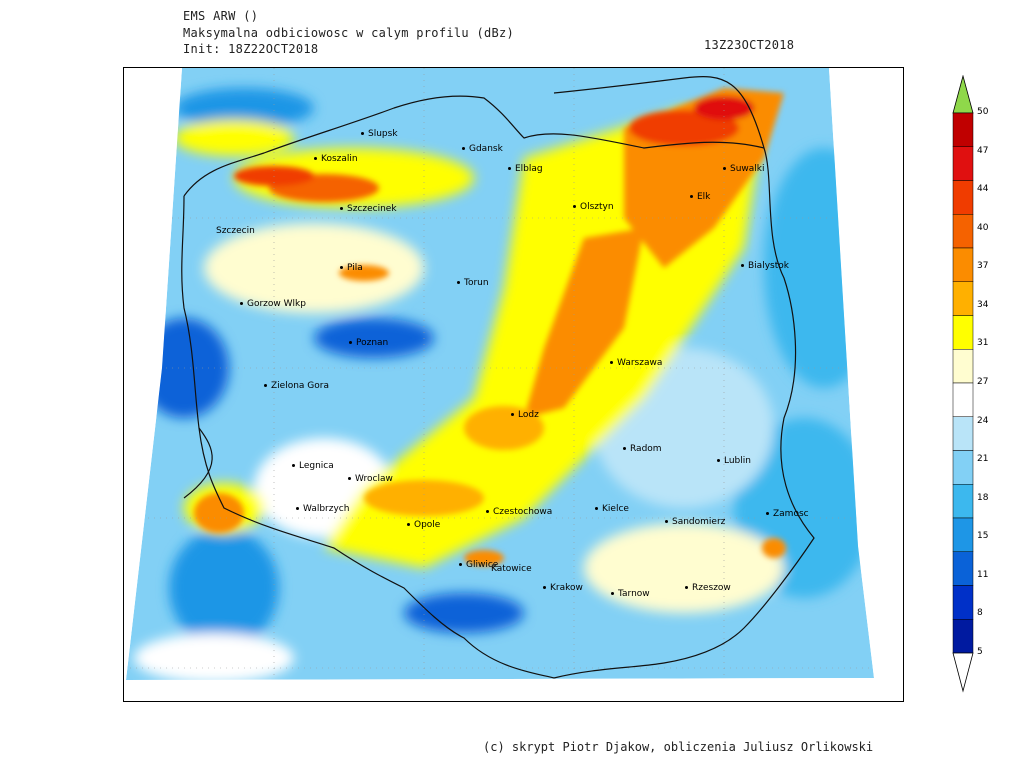 This screenshot has width=1024, height=768. Describe the element at coordinates (983, 189) in the screenshot. I see `legend-tick-label: 44` at that location.